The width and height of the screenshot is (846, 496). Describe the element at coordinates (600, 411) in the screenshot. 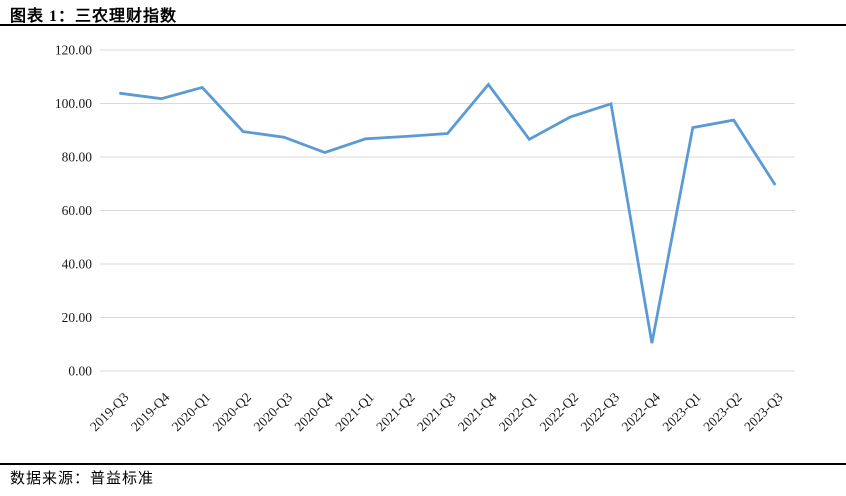

I see `x-axis-tick-label: 2022-Q3` at that location.